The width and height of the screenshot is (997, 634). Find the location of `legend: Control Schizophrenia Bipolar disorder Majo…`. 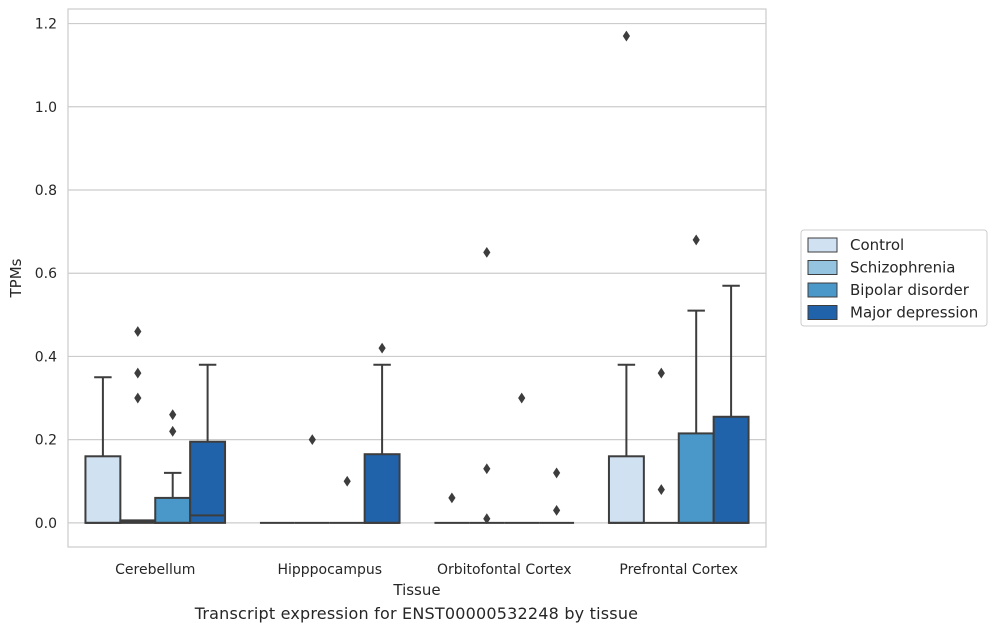

legend: Control Schizophrenia Bipolar disorder Majo… is located at coordinates (894, 278).